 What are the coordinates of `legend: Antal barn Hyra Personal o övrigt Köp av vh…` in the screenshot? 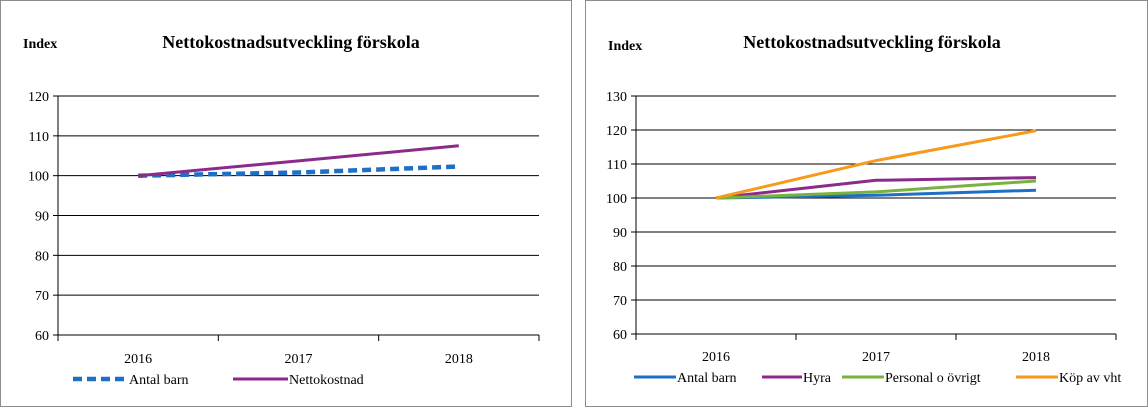 It's located at (877, 378).